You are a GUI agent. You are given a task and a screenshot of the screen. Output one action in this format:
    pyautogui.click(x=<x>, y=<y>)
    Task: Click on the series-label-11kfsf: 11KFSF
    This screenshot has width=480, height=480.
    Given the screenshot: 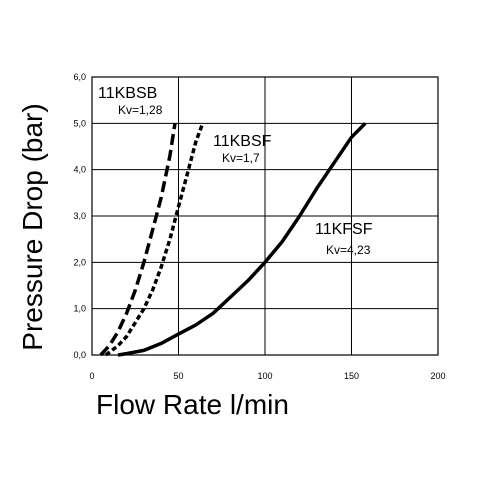 What is the action you would take?
    pyautogui.click(x=344, y=229)
    